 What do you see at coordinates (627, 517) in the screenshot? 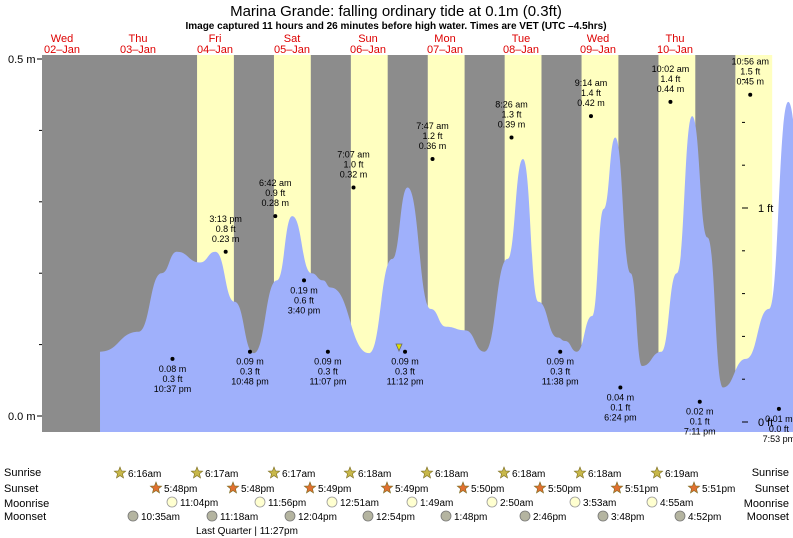
I see `moonset-time: 3:48pm` at bounding box center [627, 517].